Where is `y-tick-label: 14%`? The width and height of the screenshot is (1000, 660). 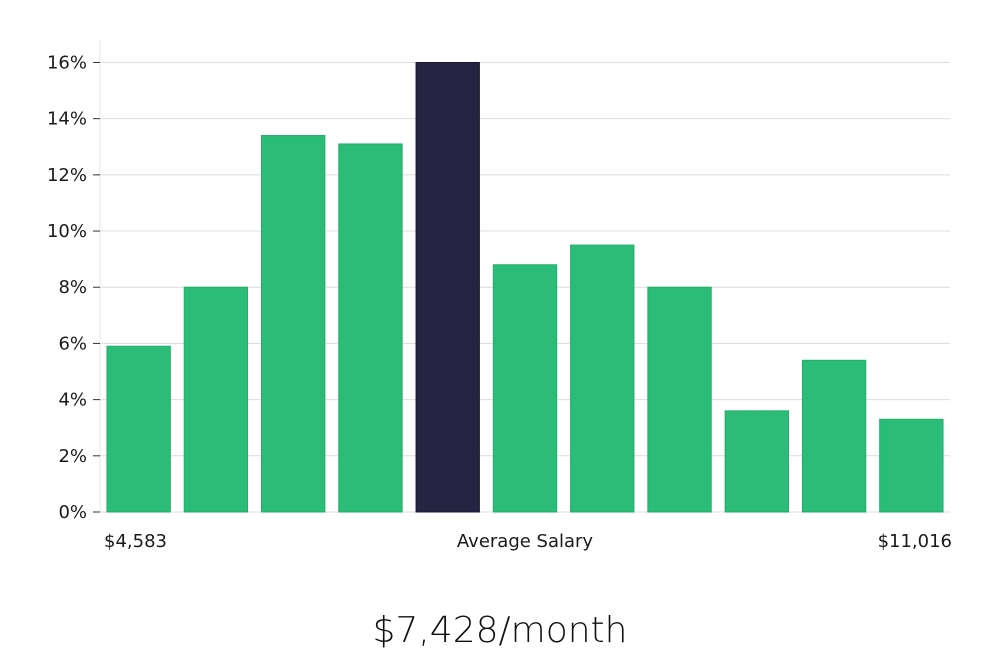
y-tick-label: 14% is located at coordinates (67, 119).